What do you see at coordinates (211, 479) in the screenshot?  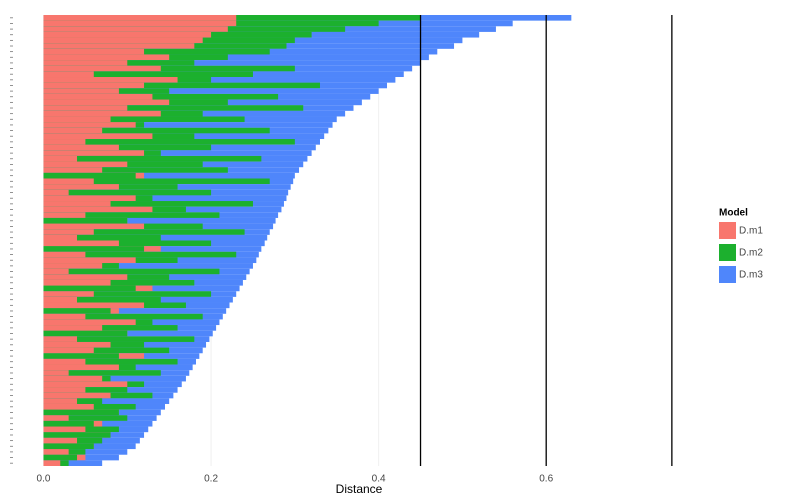 I see `x-tick-label: 0.2` at bounding box center [211, 479].